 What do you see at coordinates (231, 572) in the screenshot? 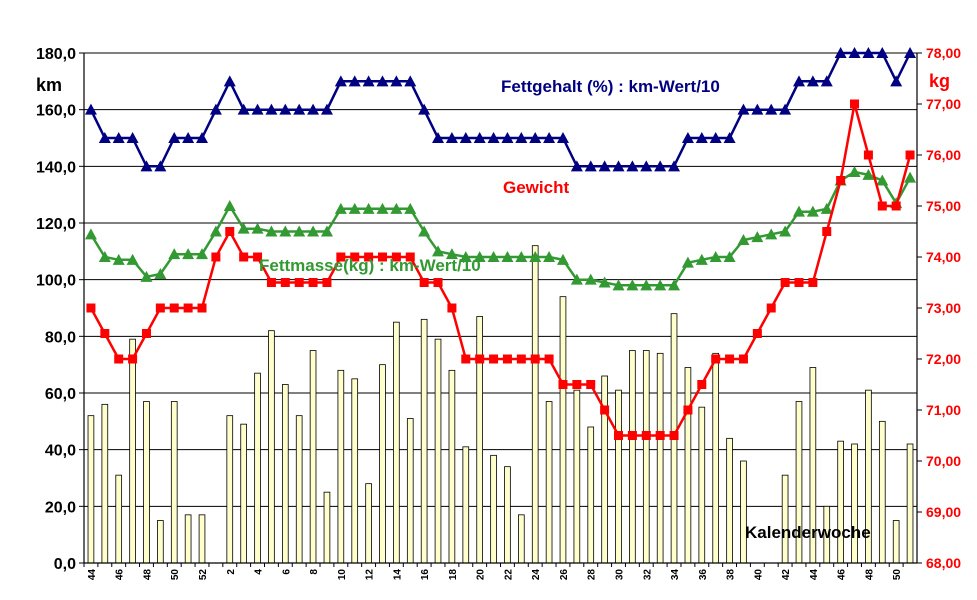
I see `x-tick-label: 2` at bounding box center [231, 572].